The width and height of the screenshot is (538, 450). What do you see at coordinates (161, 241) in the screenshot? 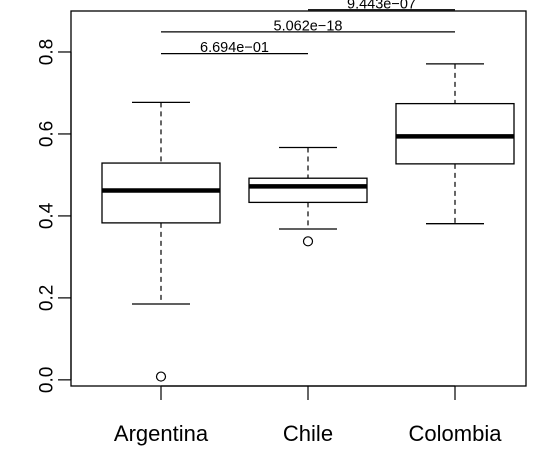
I see `box-argentina` at bounding box center [161, 241].